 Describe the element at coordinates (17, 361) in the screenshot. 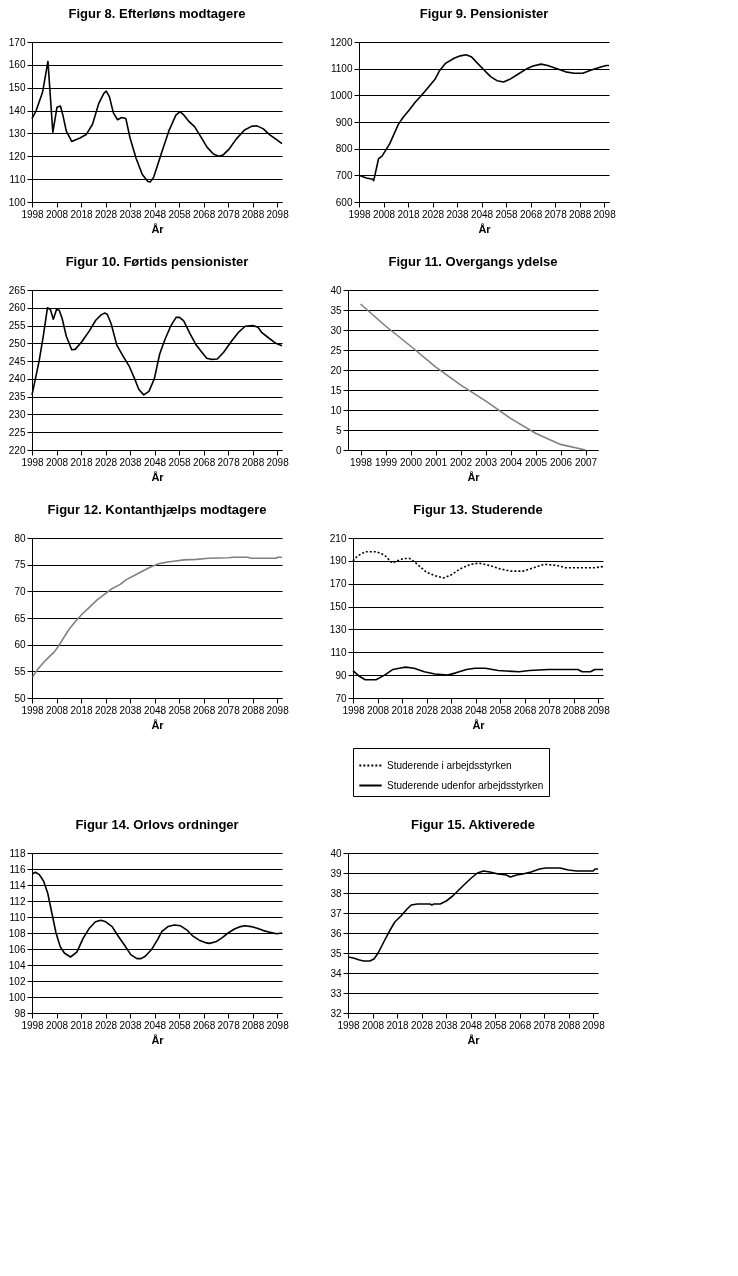

I see `y-tick-label: 245` at that location.